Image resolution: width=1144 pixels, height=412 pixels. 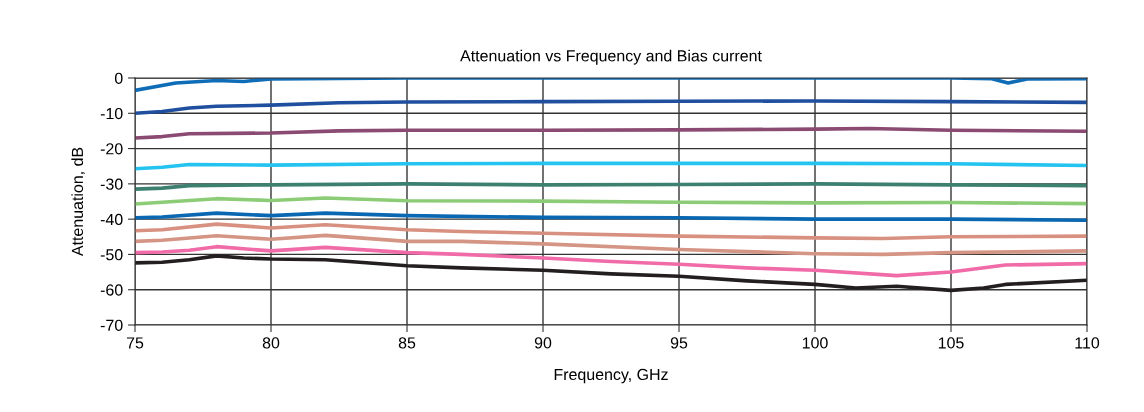 What do you see at coordinates (271, 343) in the screenshot?
I see `x-tick-label: 80` at bounding box center [271, 343].